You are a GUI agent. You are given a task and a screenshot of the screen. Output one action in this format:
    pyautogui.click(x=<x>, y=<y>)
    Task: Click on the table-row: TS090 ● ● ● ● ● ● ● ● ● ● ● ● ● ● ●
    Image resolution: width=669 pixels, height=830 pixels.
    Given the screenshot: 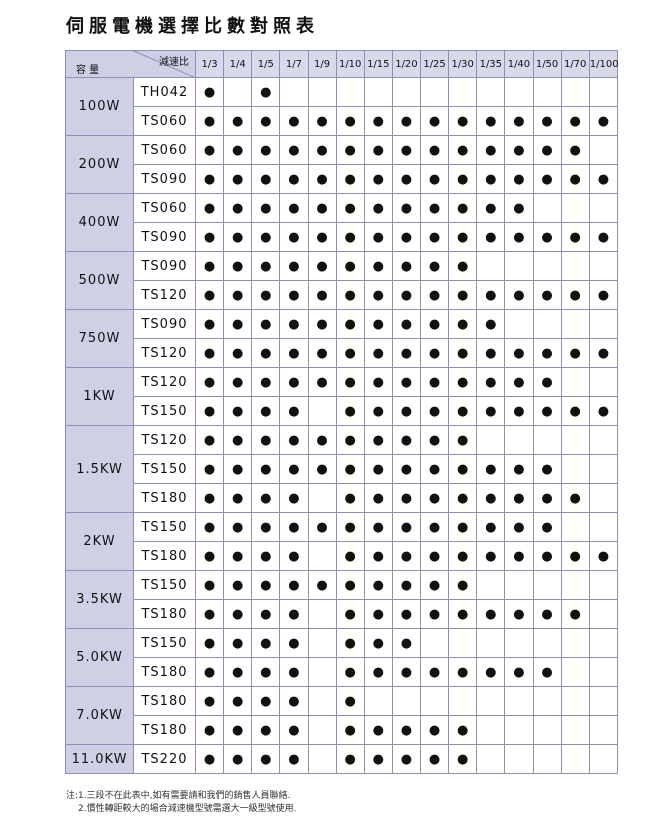 What is the action you would take?
    pyautogui.click(x=342, y=237)
    